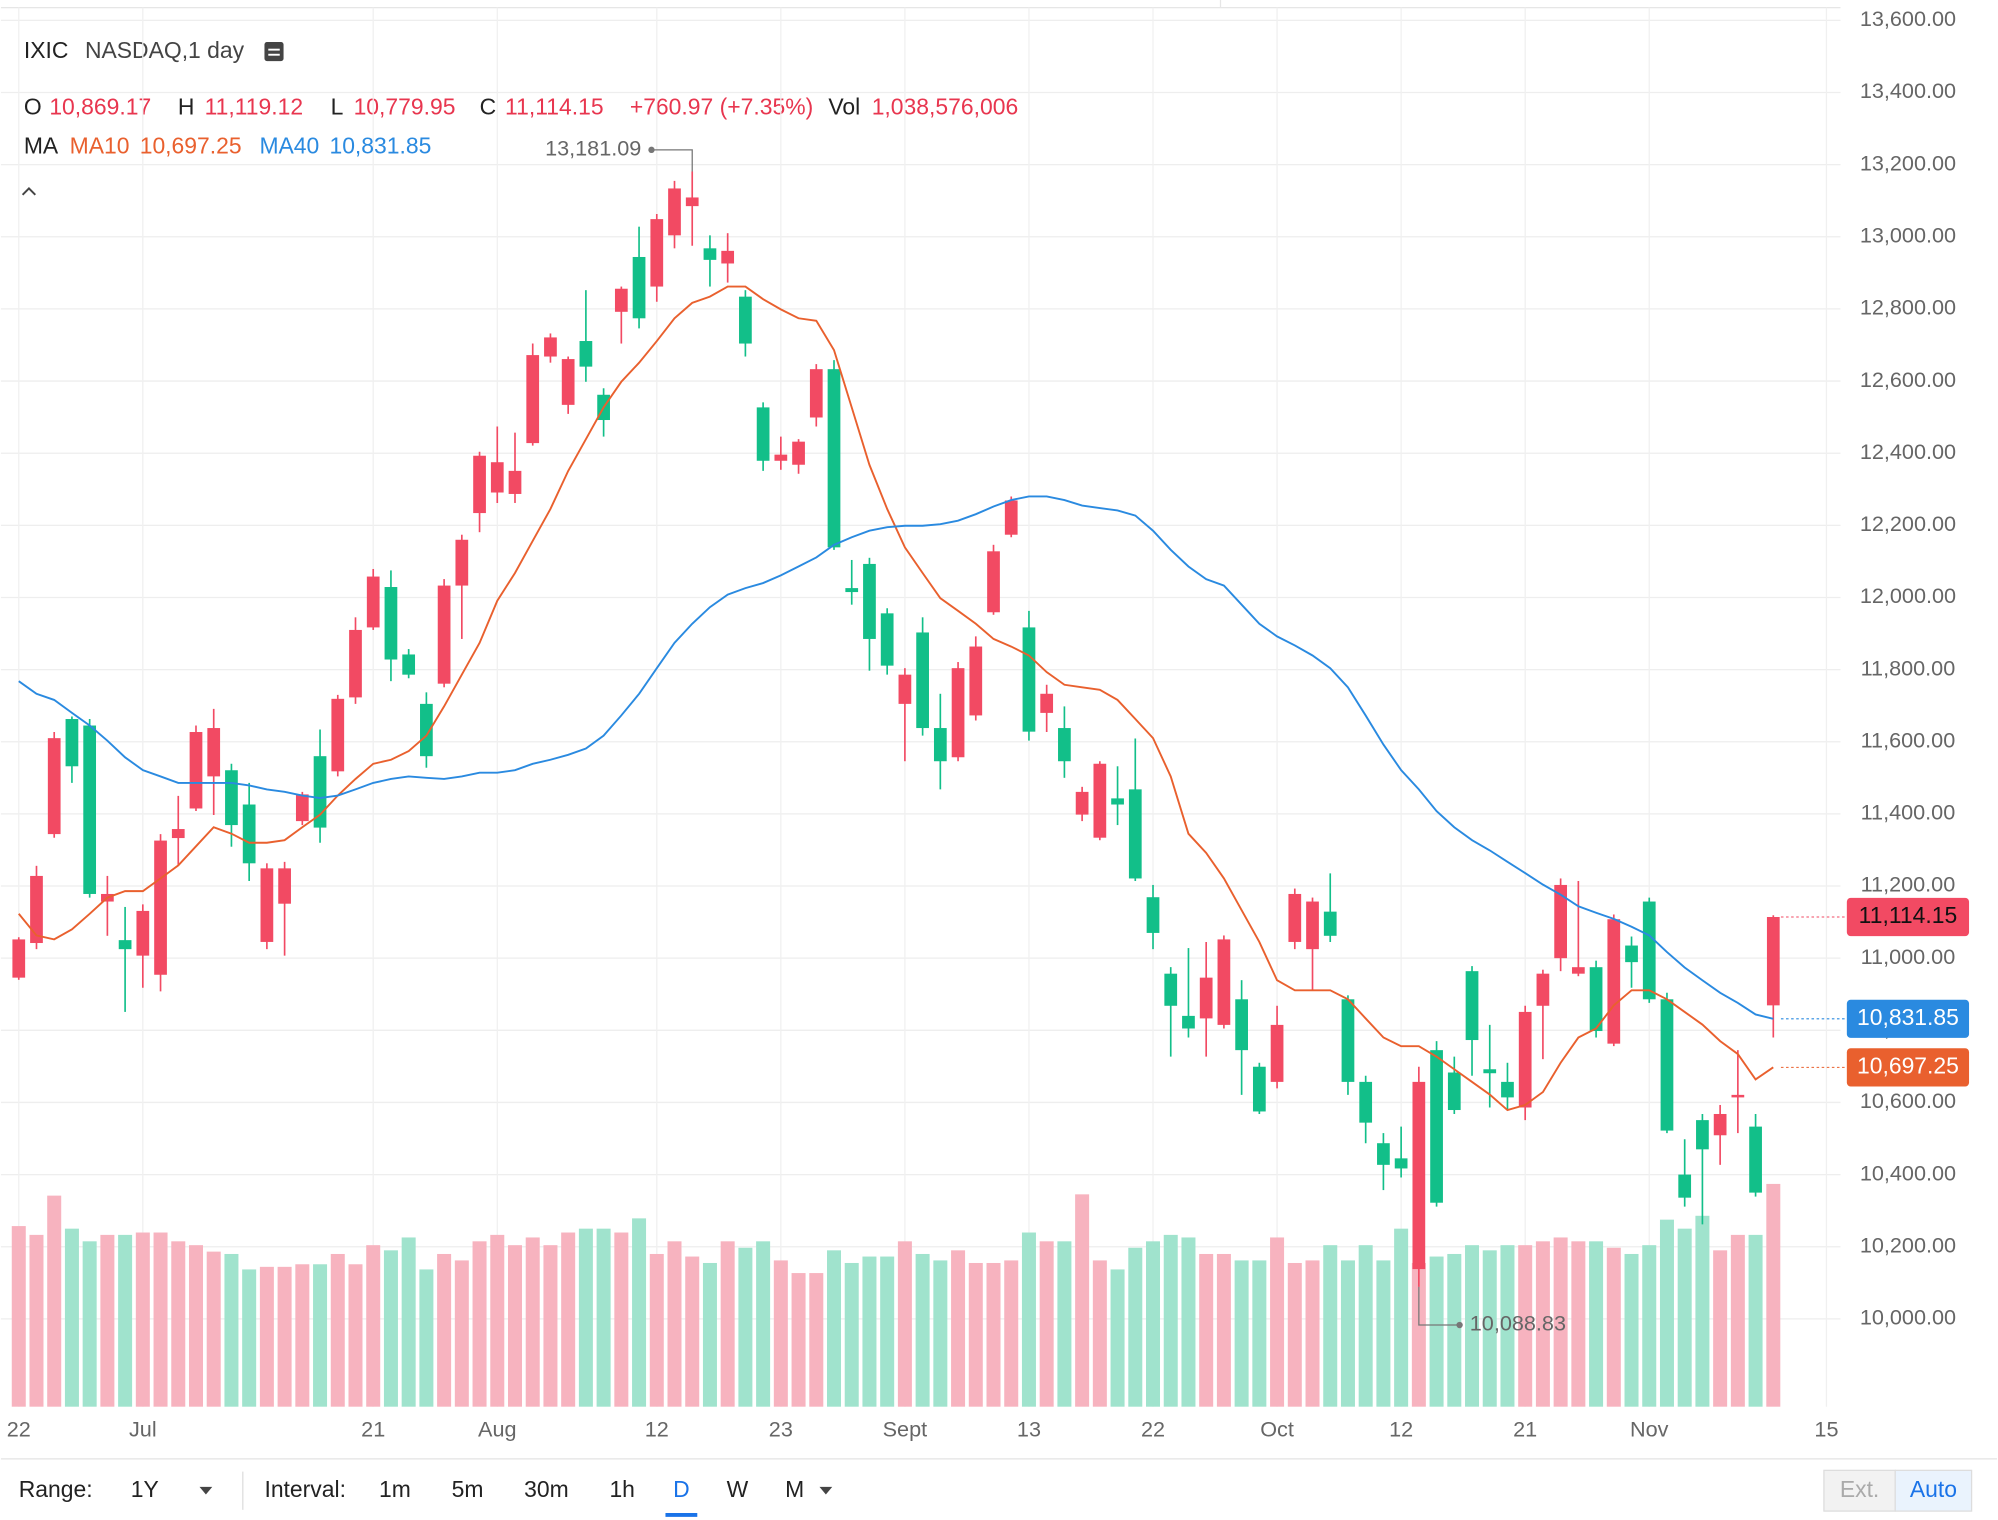 Image resolution: width=1998 pixels, height=1520 pixels. Describe the element at coordinates (186, 106) in the screenshot. I see `ohlc-key: H` at that location.